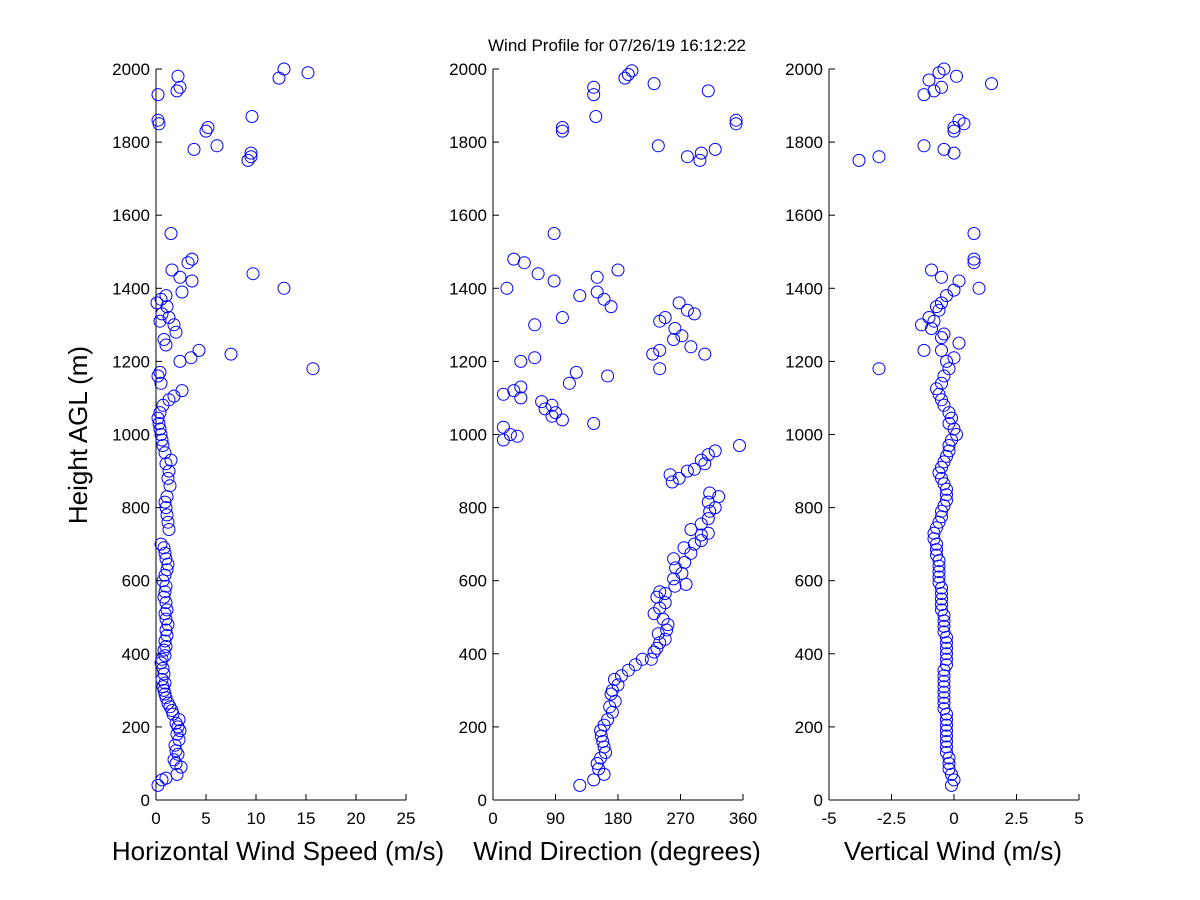 The height and width of the screenshot is (900, 1200). I want to click on x-tick-label: 10, so click(256, 818).